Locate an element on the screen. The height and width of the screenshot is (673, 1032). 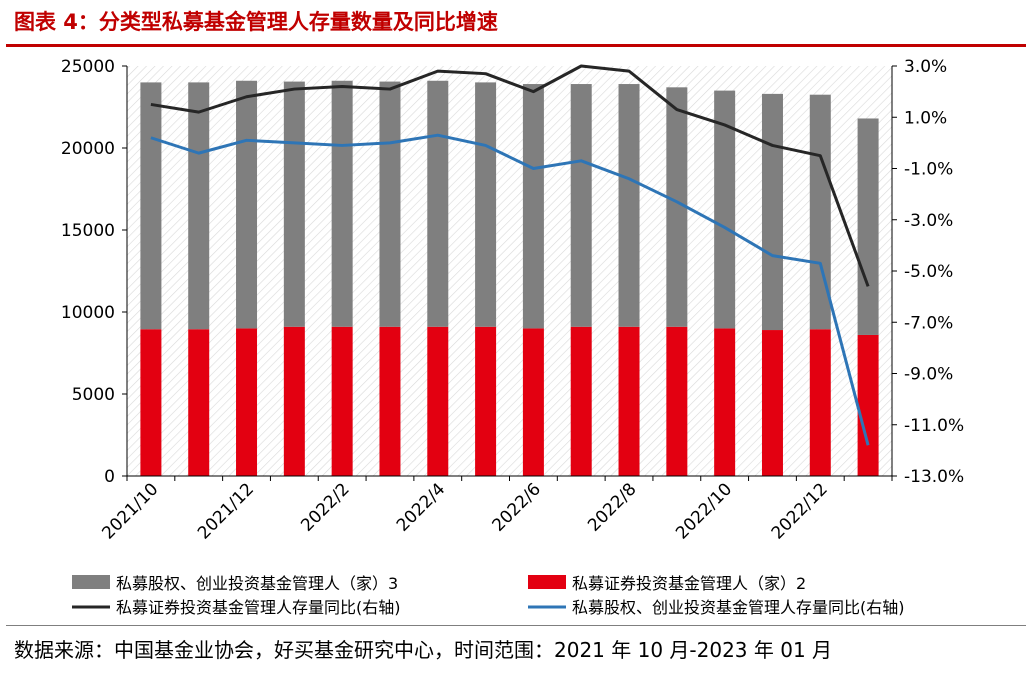
y-right-tick-label: -1.0% is located at coordinates (928, 170).